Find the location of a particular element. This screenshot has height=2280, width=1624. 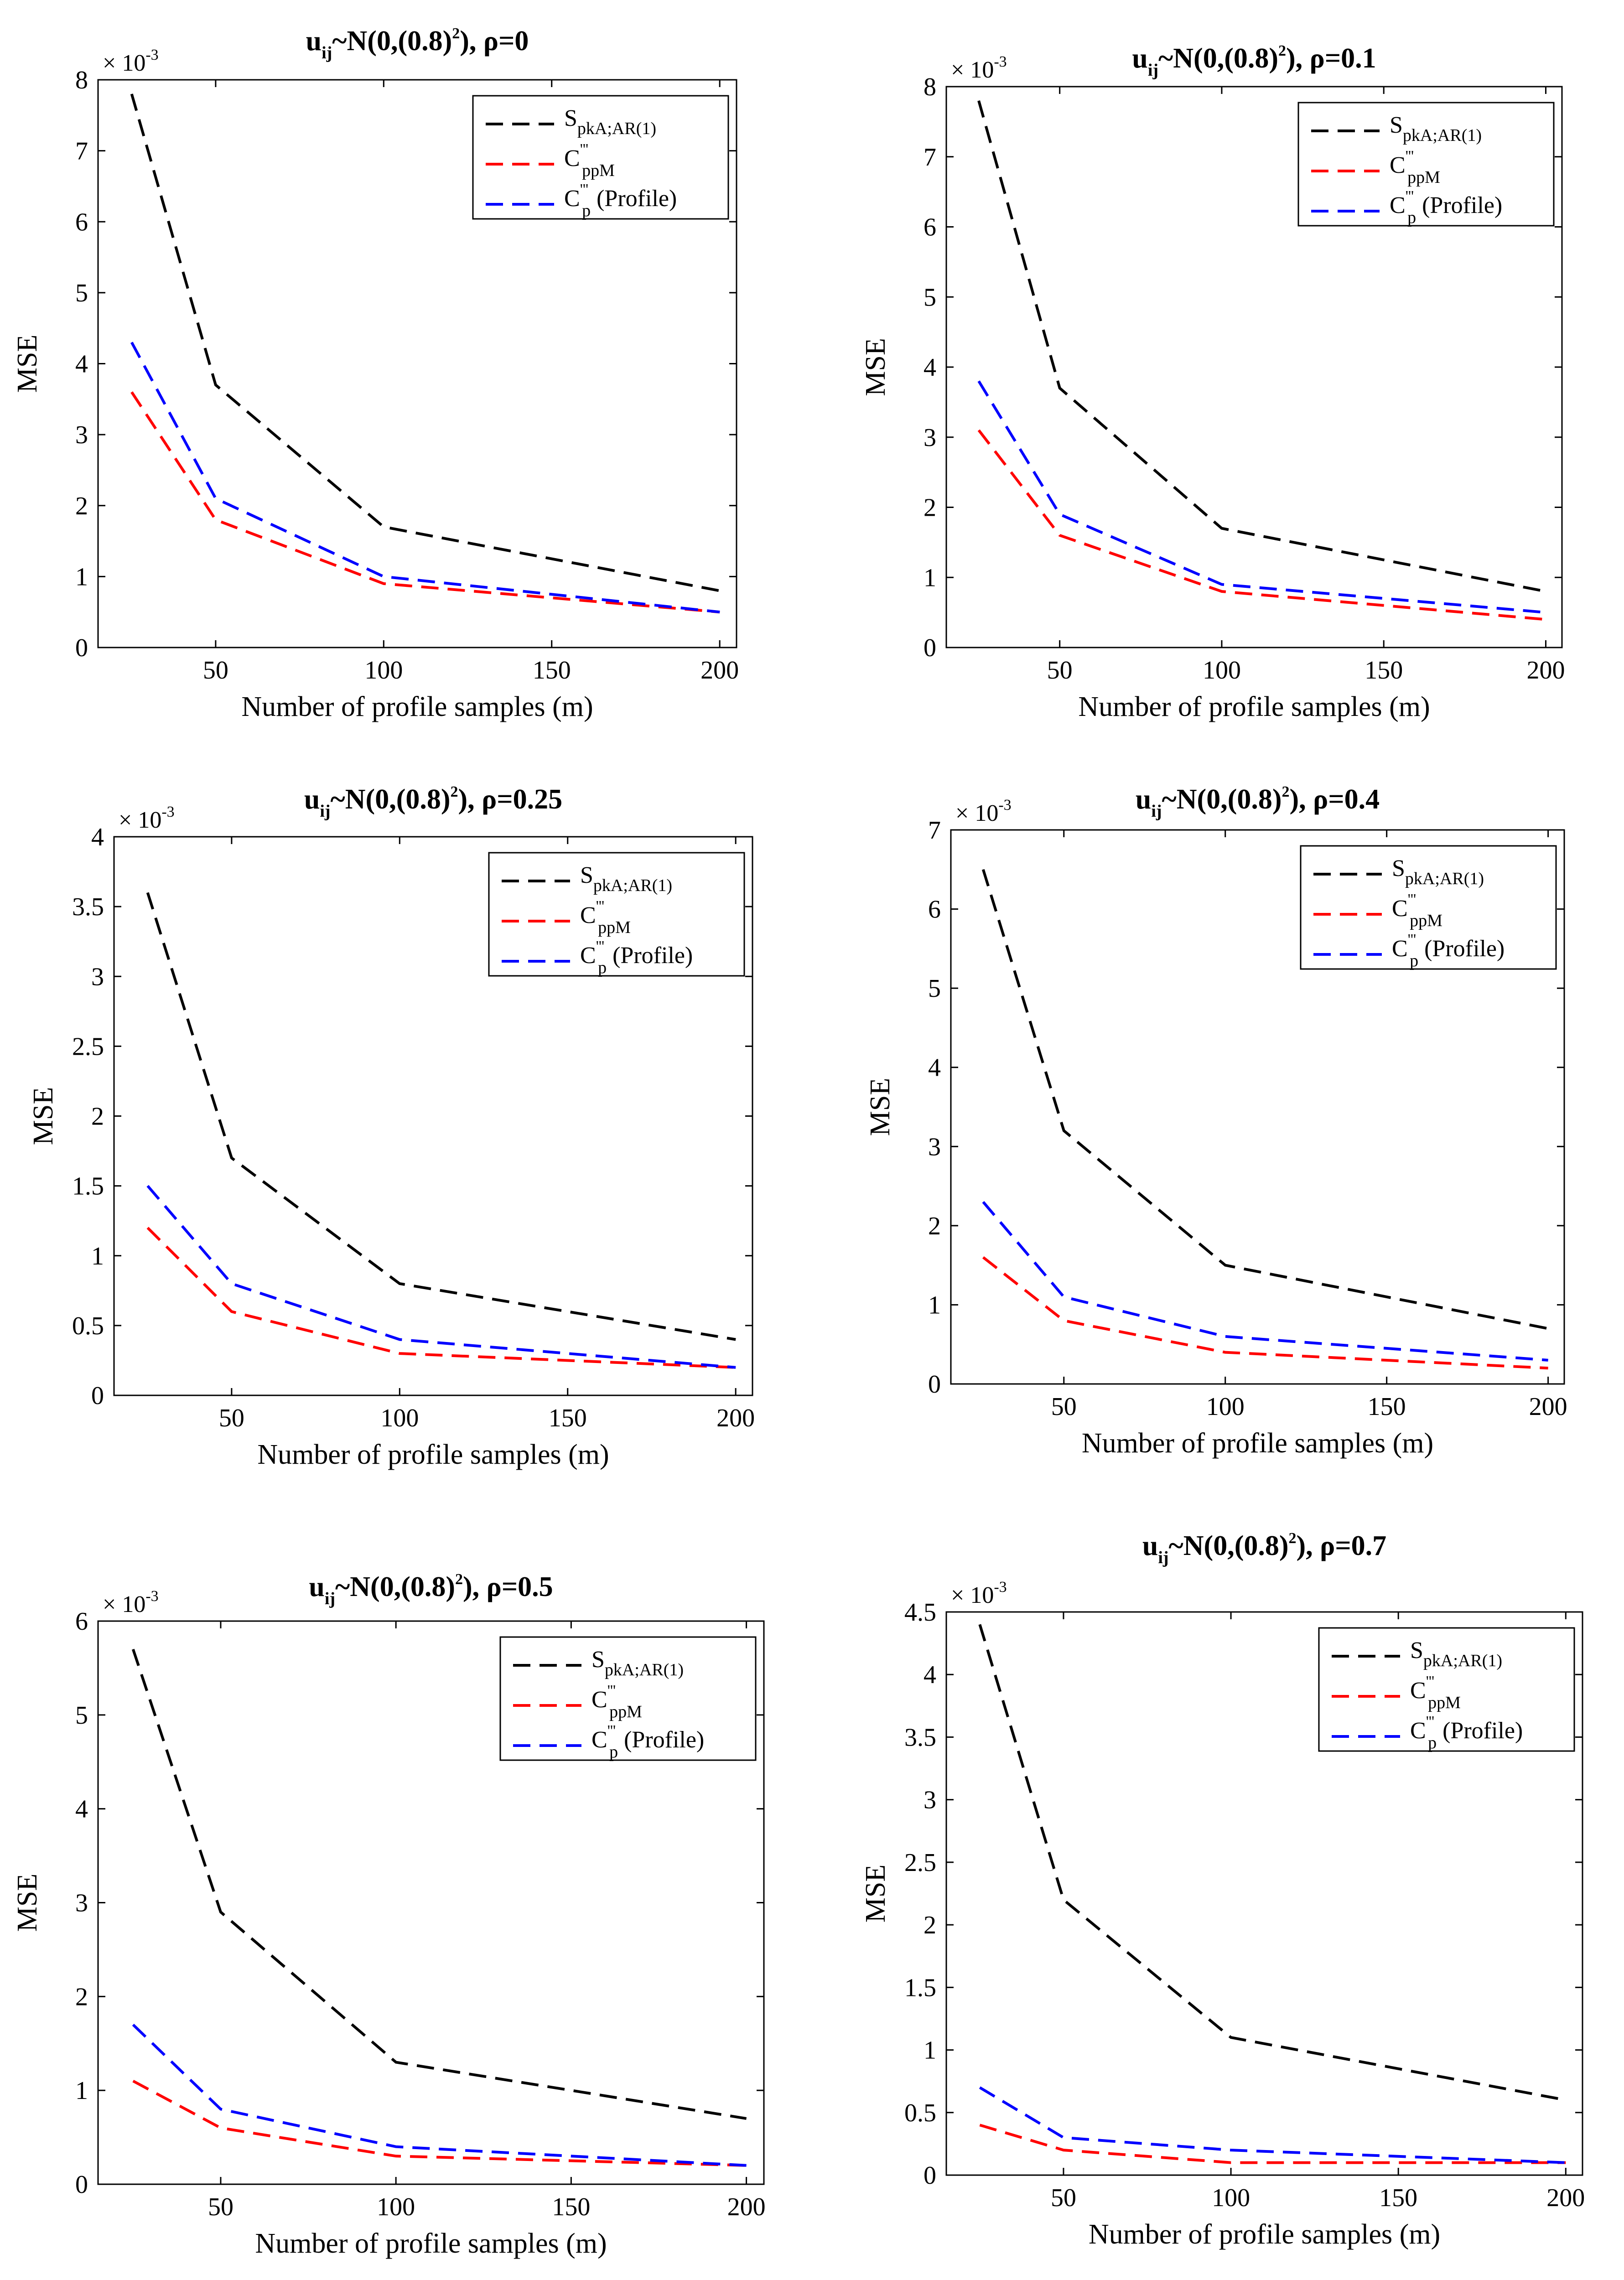

title-tail: ), ρ=0.5 is located at coordinates (508, 1587).